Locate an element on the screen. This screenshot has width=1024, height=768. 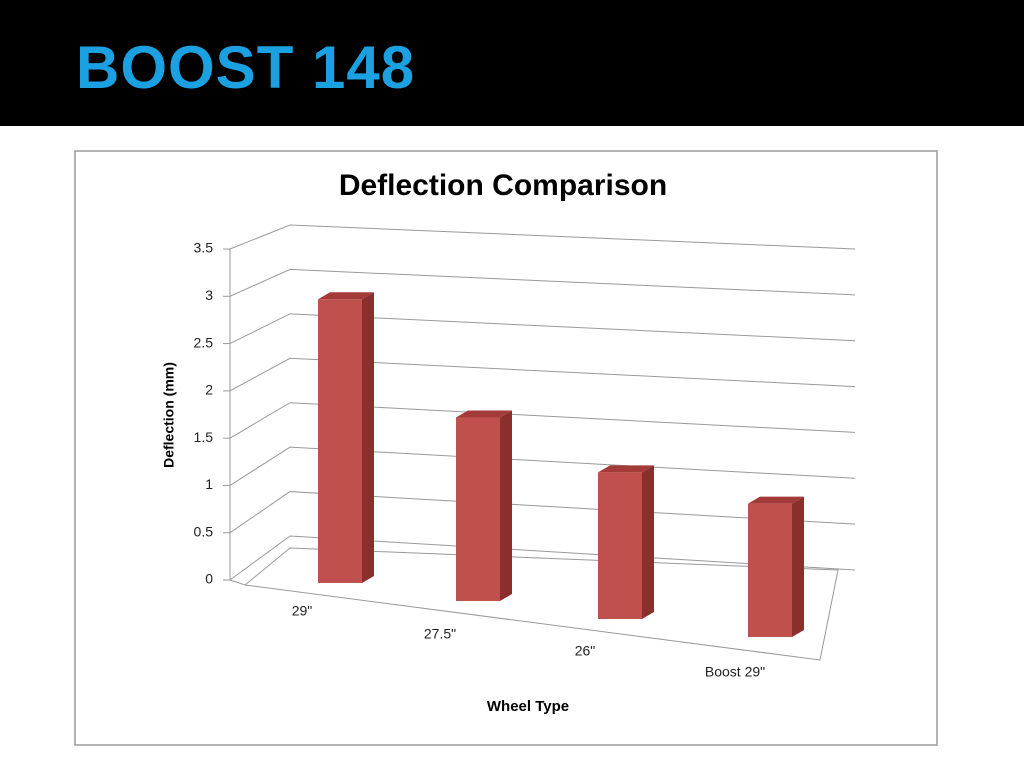
x-tick-label: 26" is located at coordinates (585, 651).